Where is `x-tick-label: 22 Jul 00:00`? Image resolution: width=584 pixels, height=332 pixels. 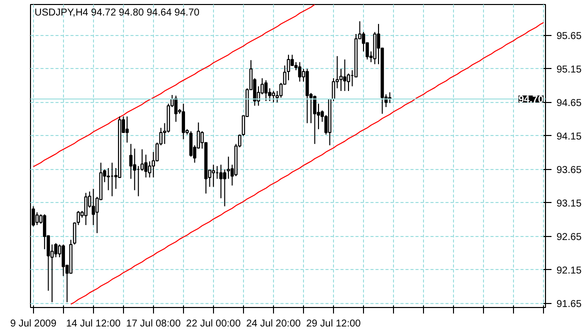
x-tick-label: 22 Jul 00:00 is located at coordinates (214, 324).